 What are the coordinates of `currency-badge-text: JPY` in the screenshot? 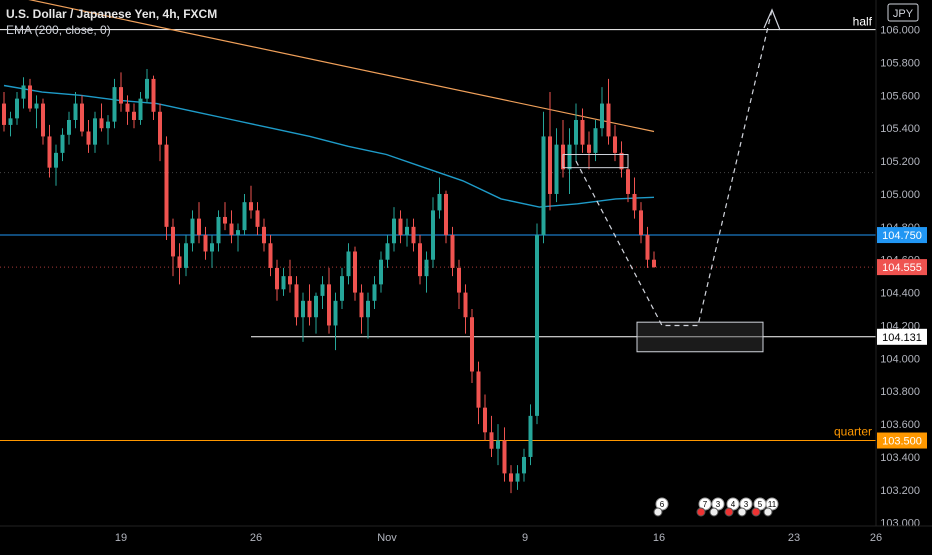 It's located at (903, 14).